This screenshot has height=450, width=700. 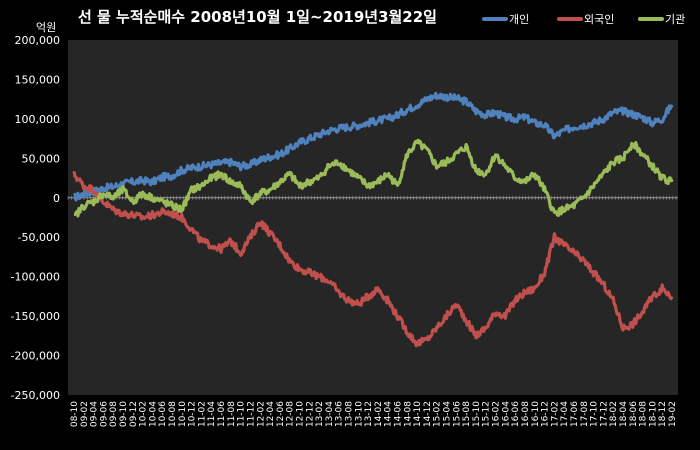 I want to click on x-tick-label: 15-06, so click(x=457, y=414).